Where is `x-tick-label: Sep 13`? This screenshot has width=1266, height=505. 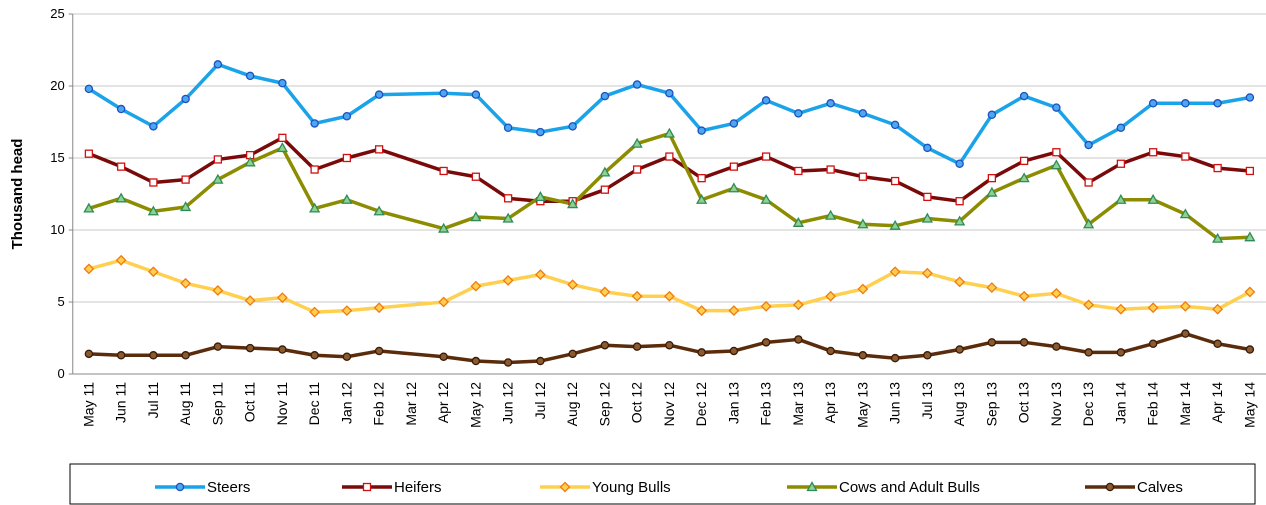 x-tick-label: Sep 13 is located at coordinates (991, 404).